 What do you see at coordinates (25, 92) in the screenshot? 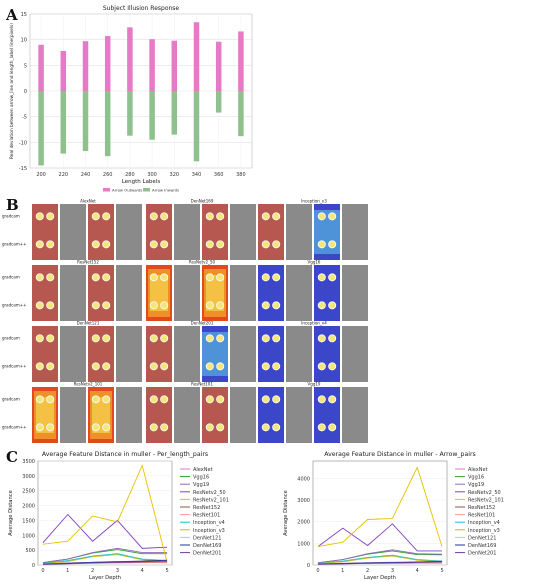
I see `chart-a-ytick-label: 0` at bounding box center [25, 92].